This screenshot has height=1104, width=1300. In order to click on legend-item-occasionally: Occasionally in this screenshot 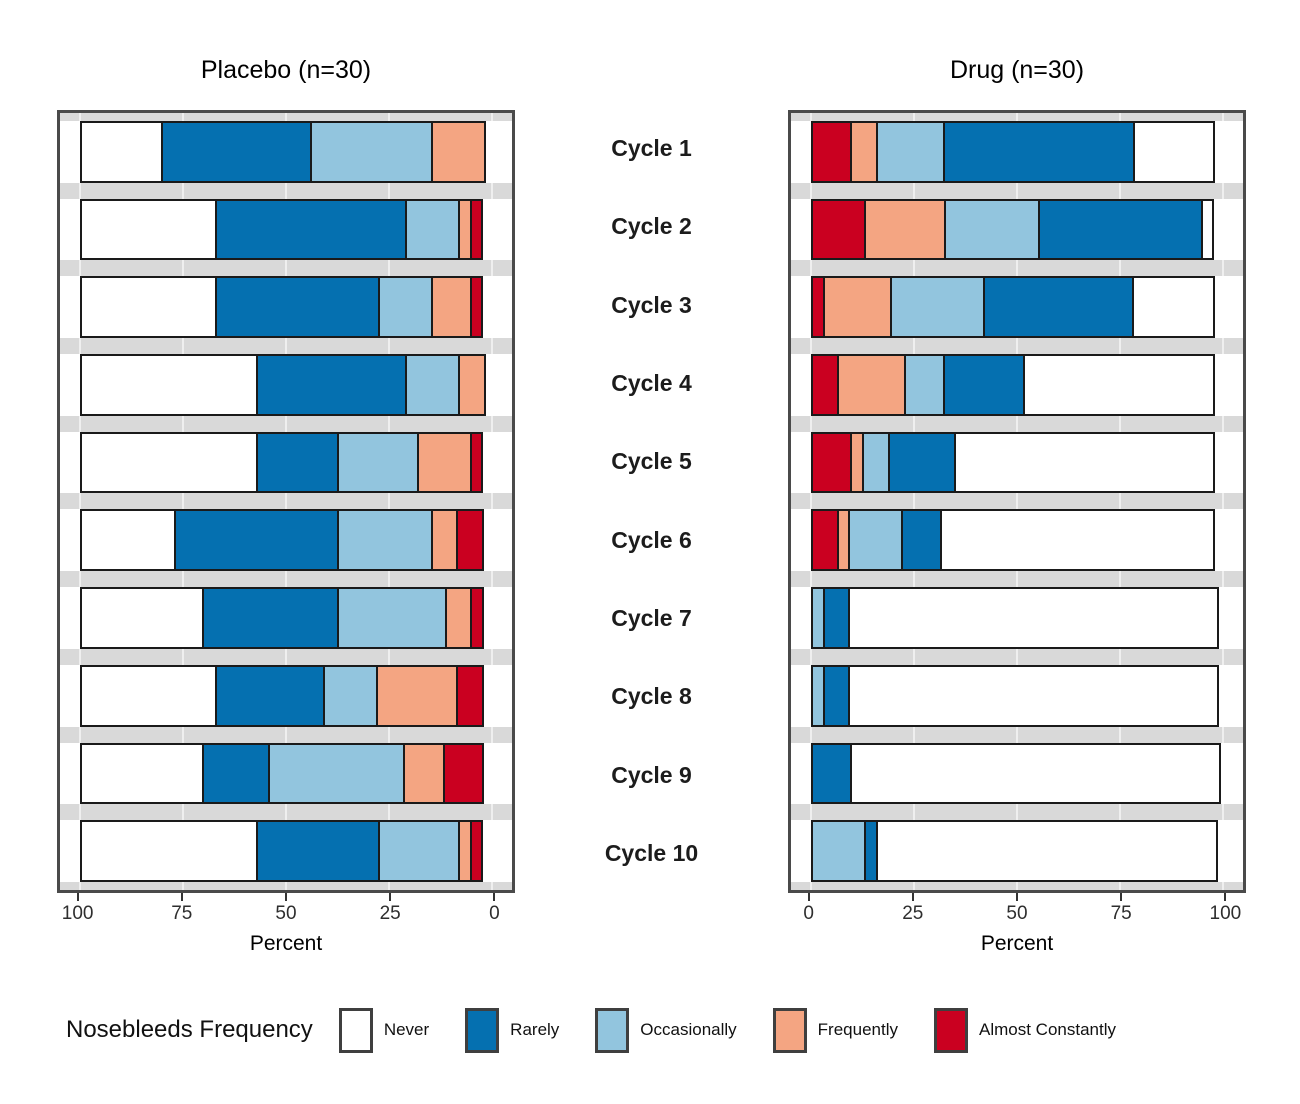, I will do `click(666, 1030)`.